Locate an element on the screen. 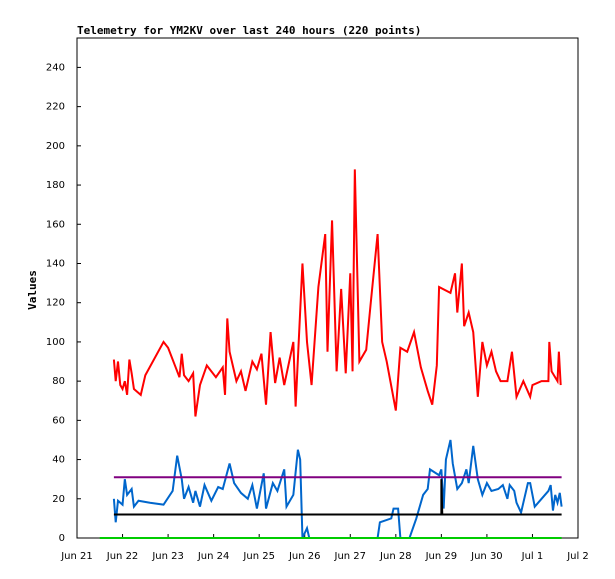 This screenshot has height=579, width=615. y-tick-label: 120 is located at coordinates (55, 303).